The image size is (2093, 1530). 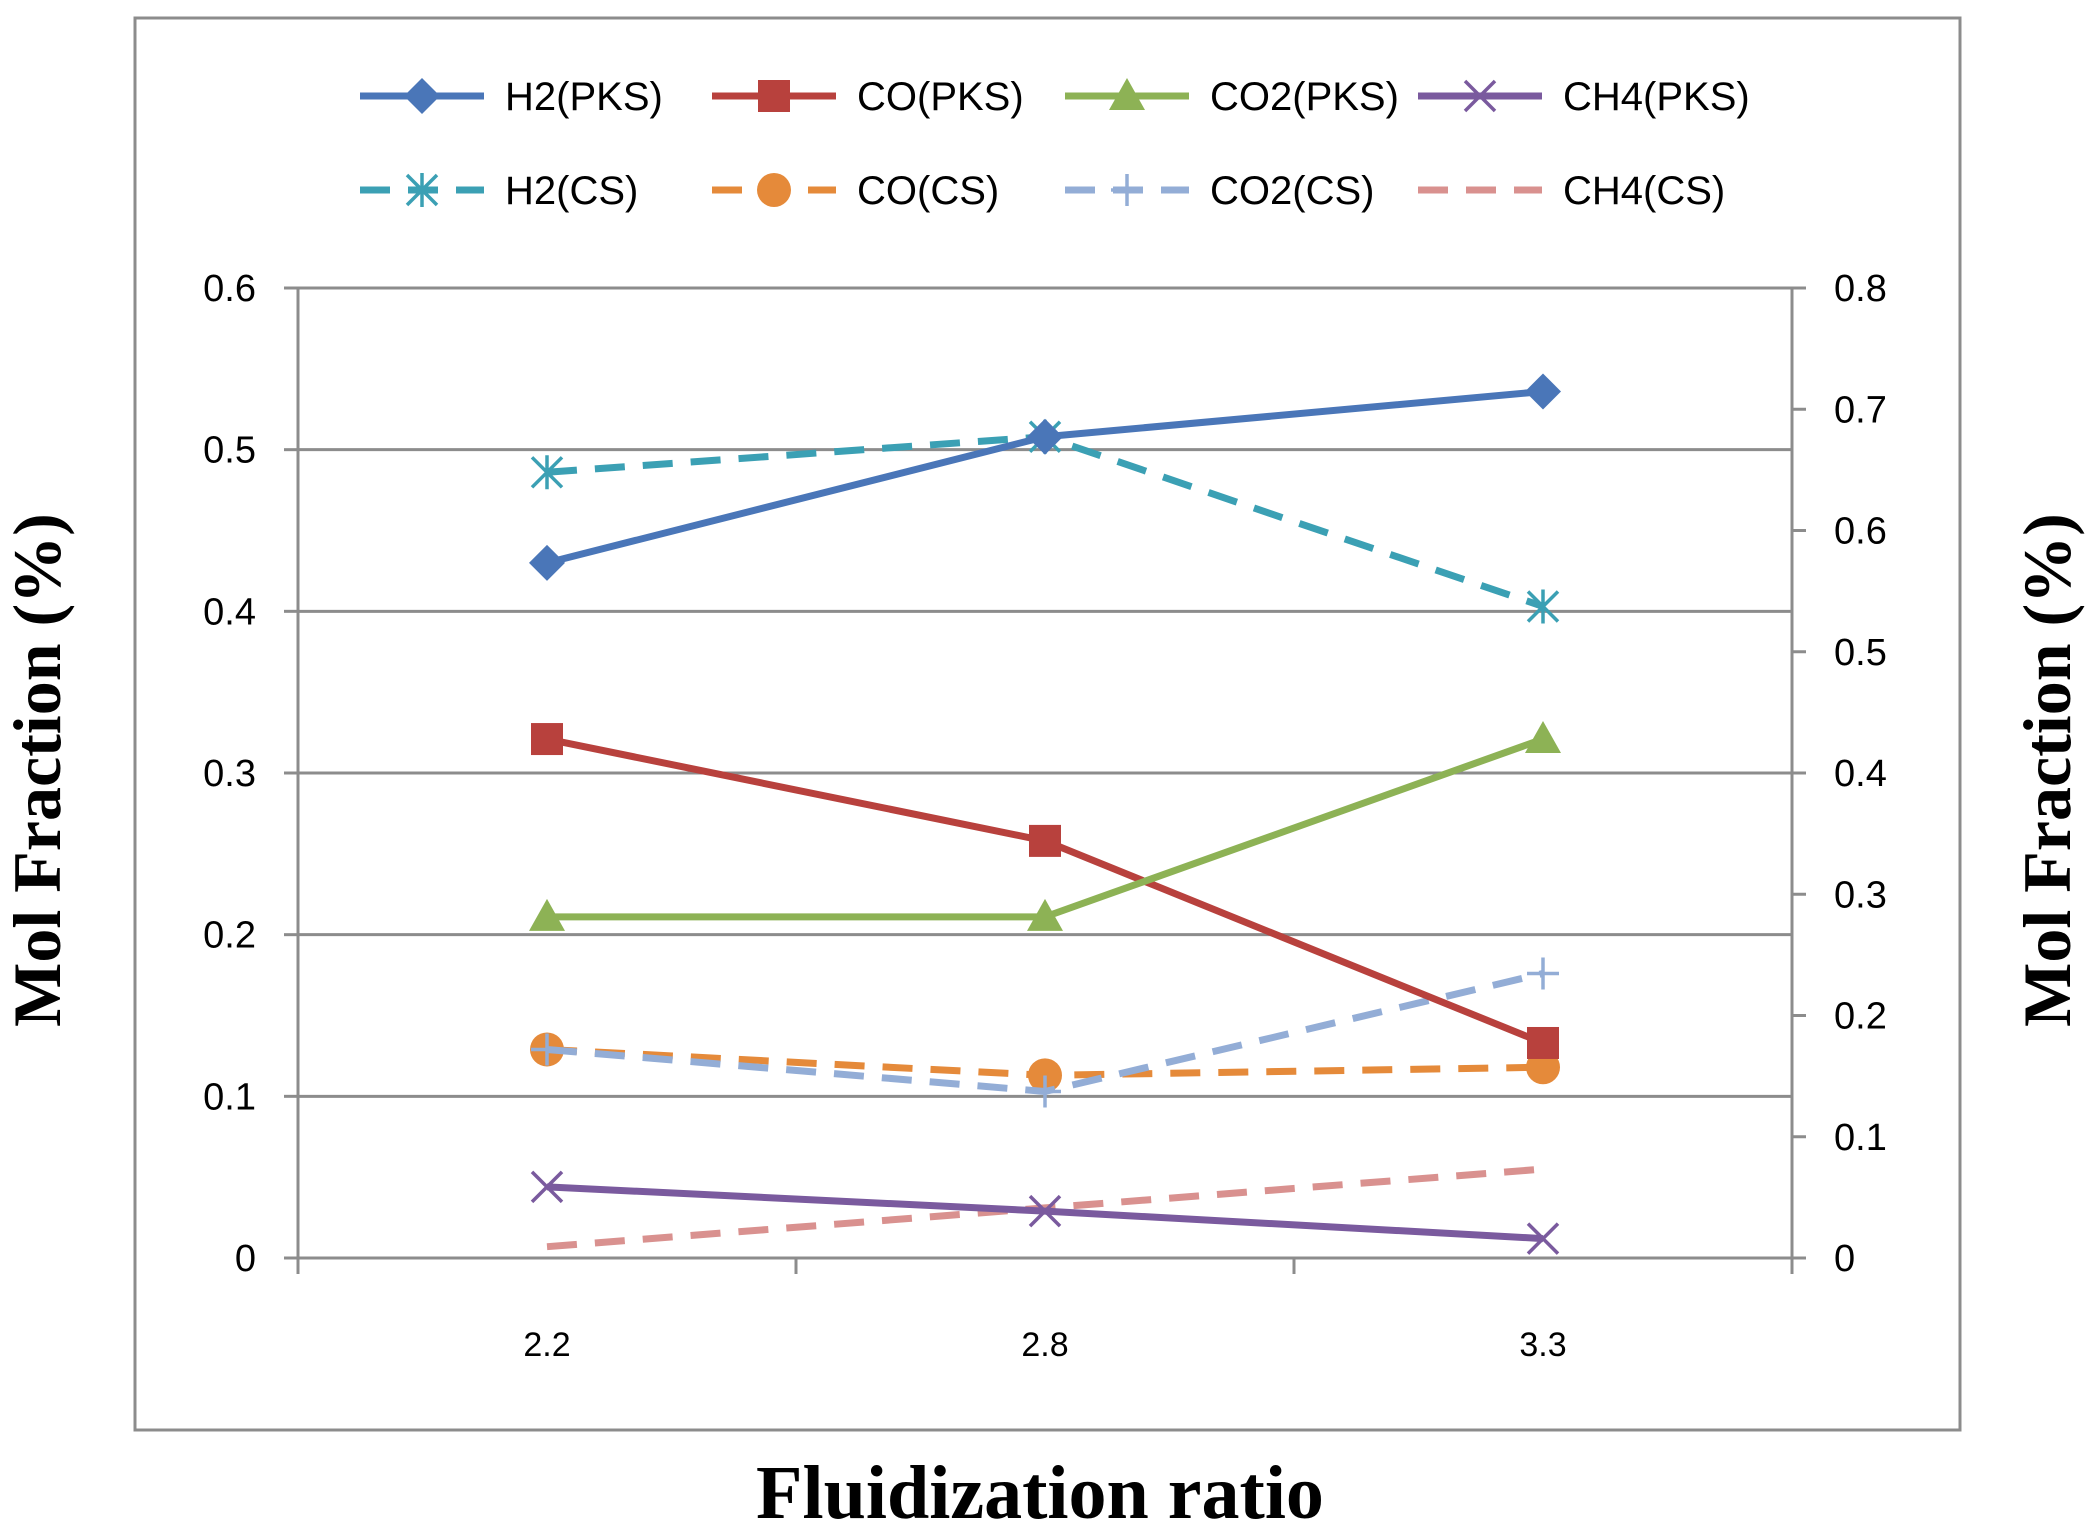 I want to click on legend-item: CO2(CS), so click(x=1219, y=191).